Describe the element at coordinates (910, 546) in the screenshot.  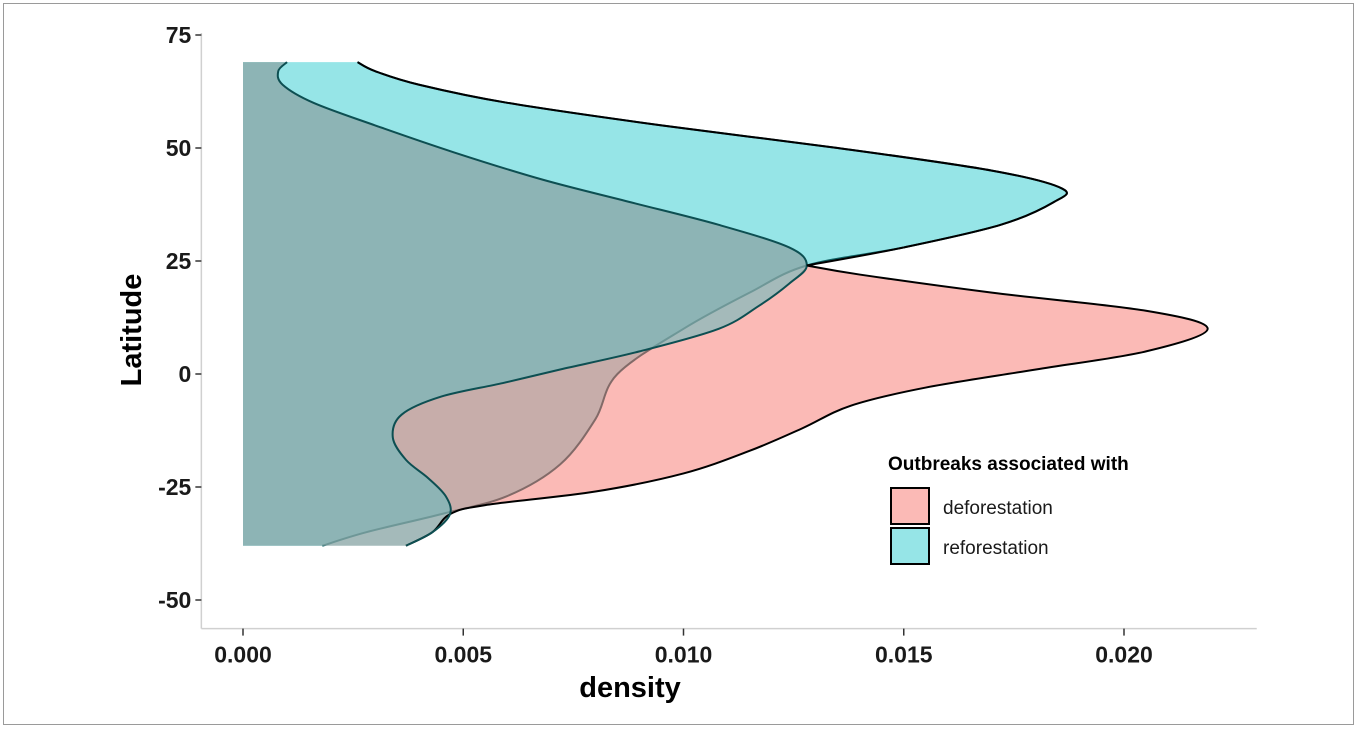
I see `legend-key-reforestation` at that location.